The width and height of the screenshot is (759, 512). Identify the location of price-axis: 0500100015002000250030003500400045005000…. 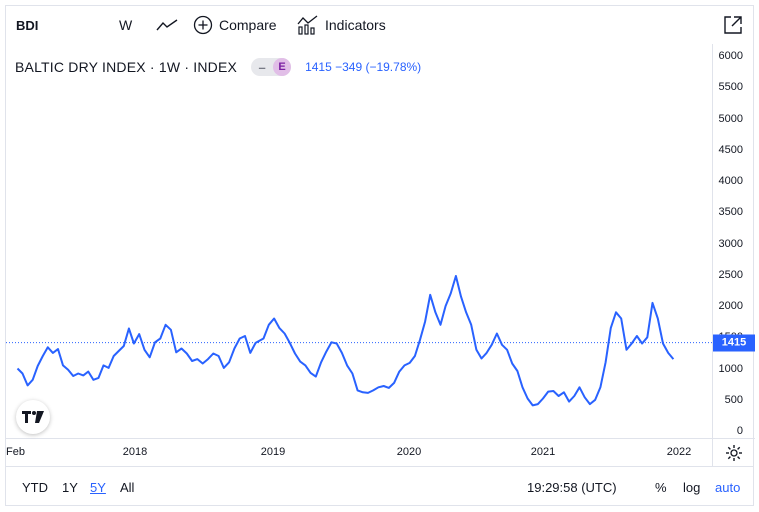
(733, 241).